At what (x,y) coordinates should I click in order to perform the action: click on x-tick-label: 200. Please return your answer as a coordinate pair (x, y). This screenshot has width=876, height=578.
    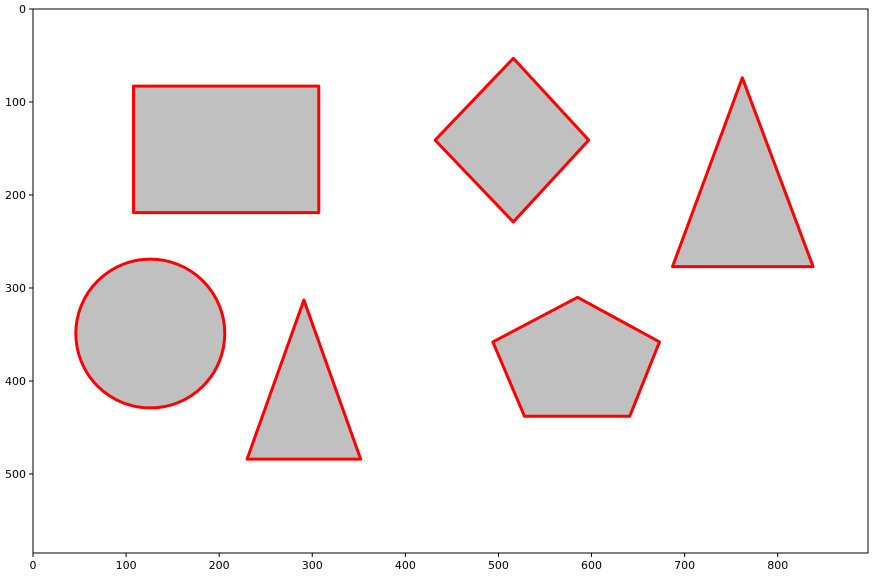
    Looking at the image, I should click on (219, 565).